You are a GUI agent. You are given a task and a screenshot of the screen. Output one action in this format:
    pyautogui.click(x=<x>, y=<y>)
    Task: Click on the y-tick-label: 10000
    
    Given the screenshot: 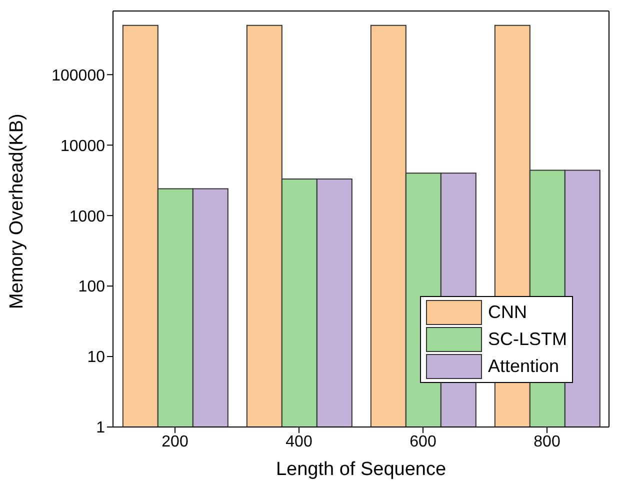 What is the action you would take?
    pyautogui.click(x=83, y=146)
    